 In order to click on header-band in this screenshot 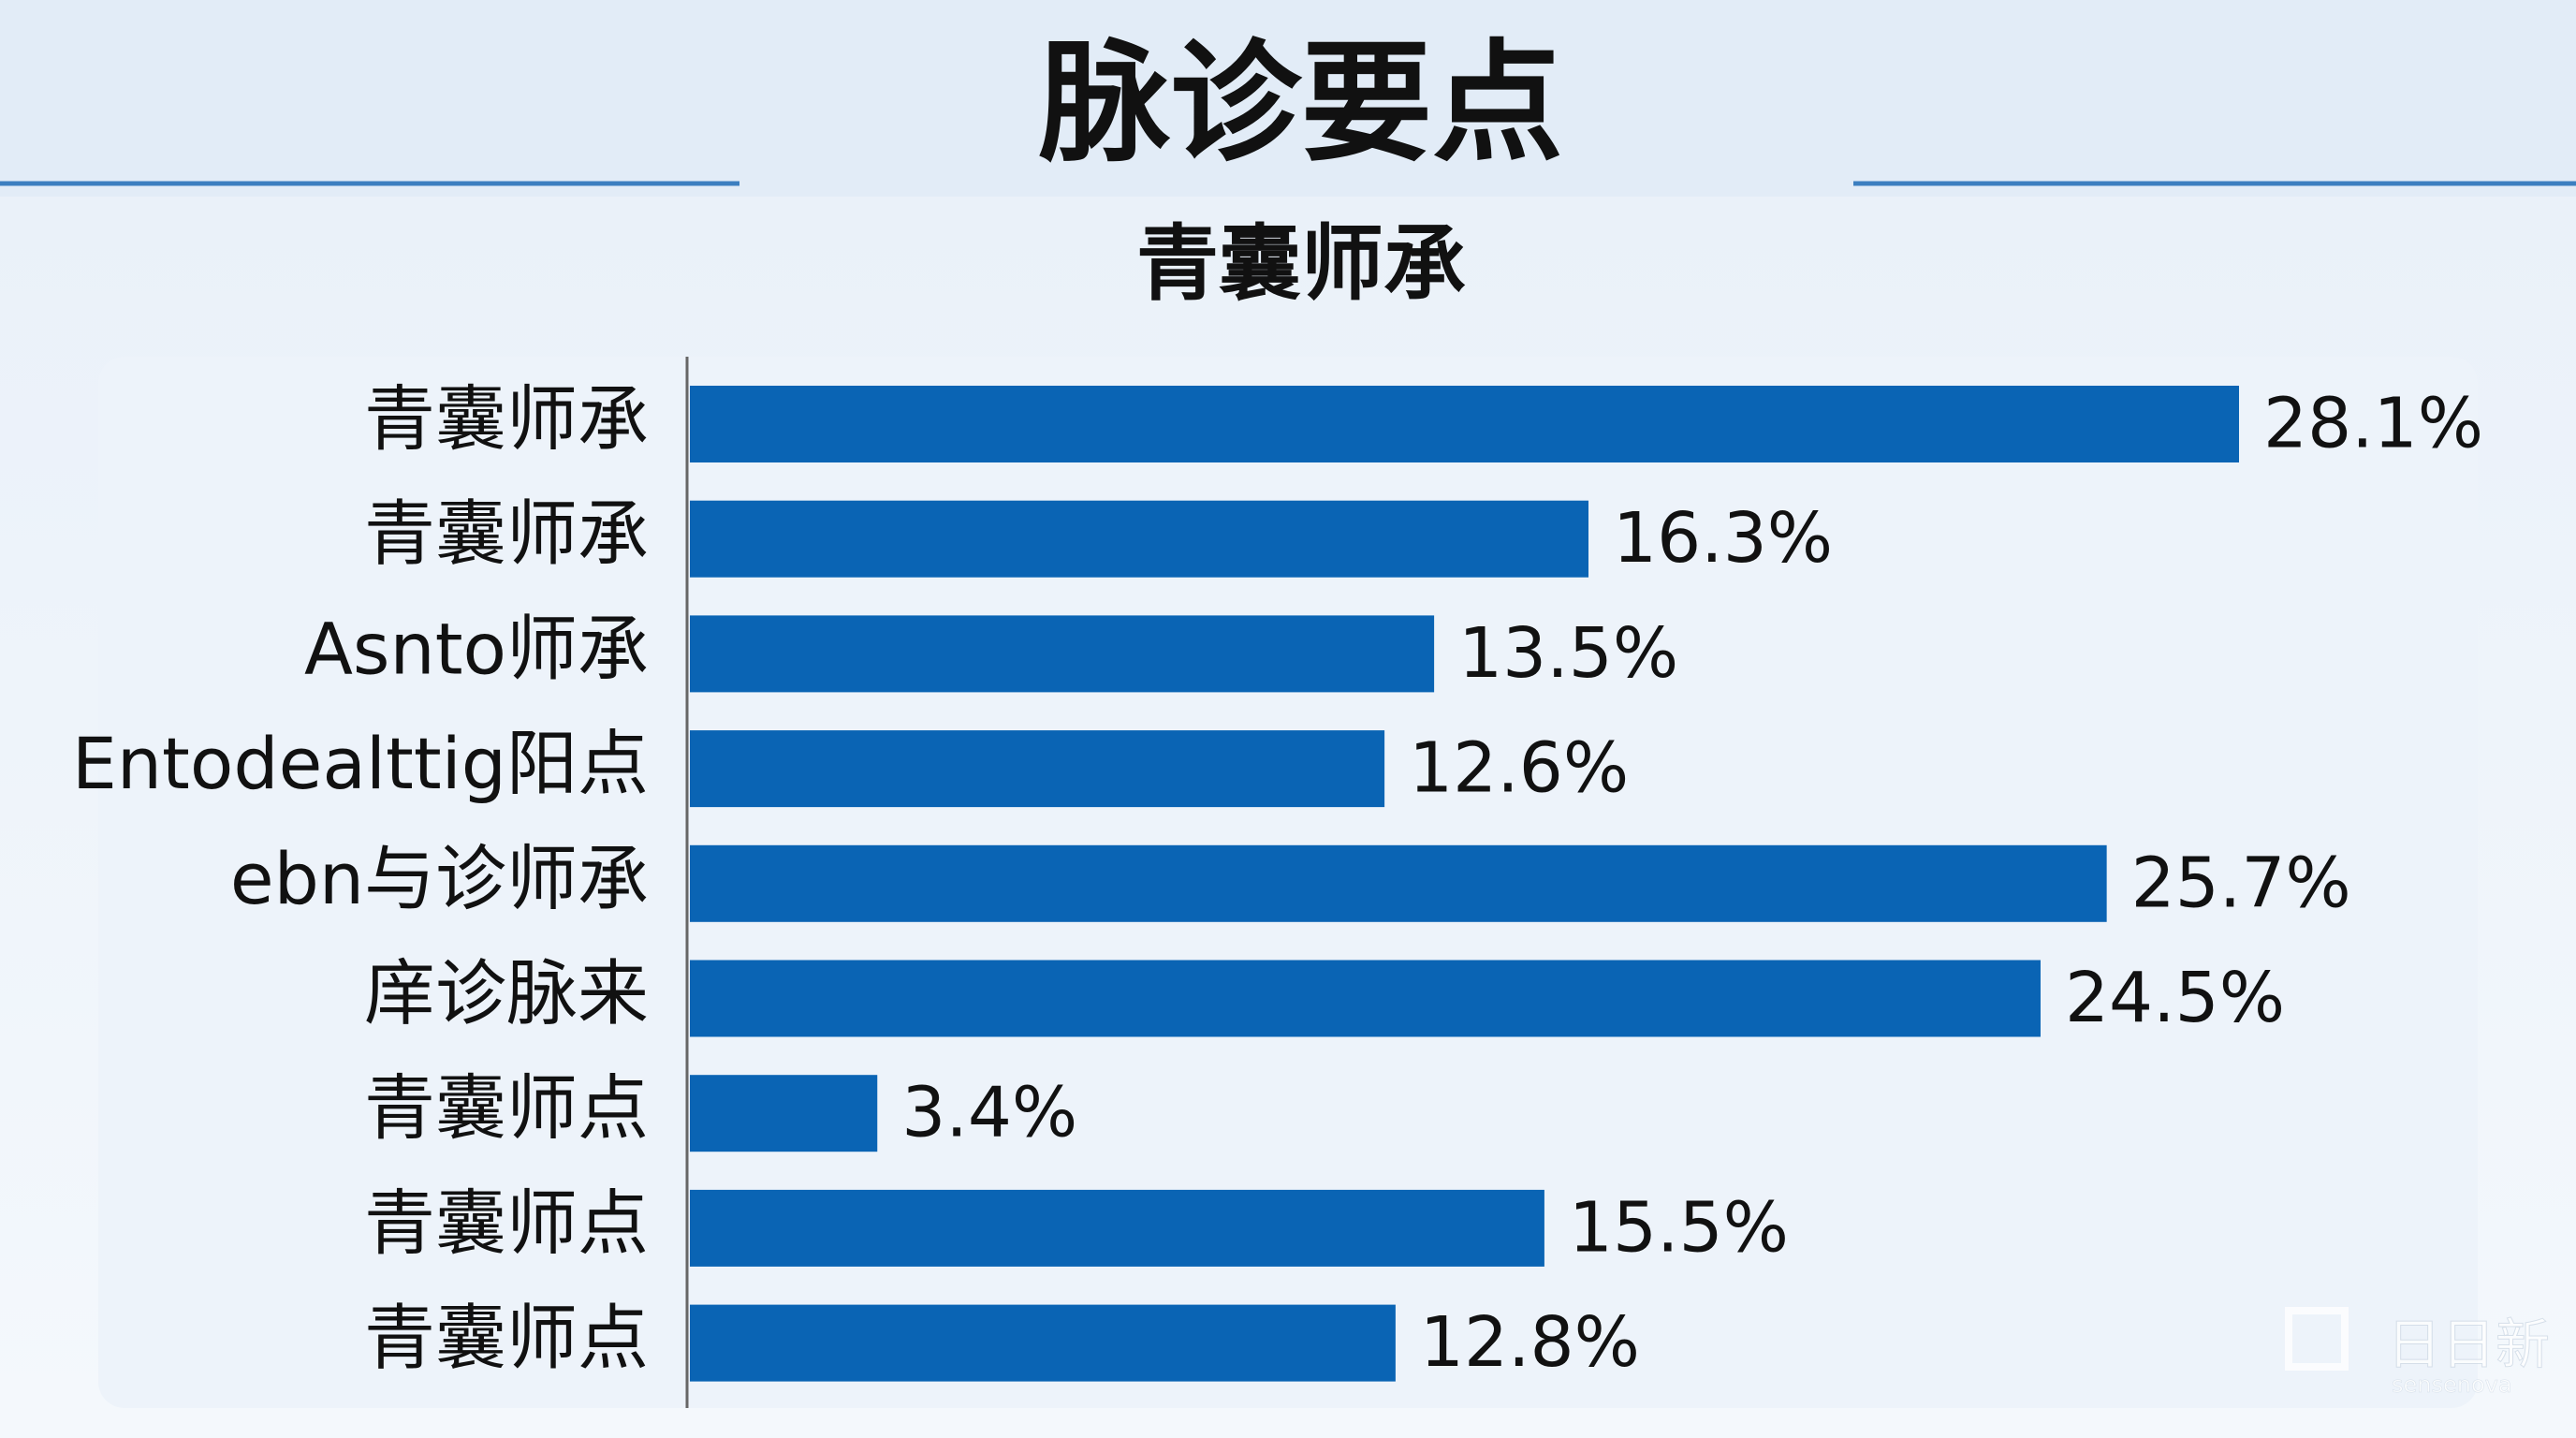, I will do `click(1288, 98)`.